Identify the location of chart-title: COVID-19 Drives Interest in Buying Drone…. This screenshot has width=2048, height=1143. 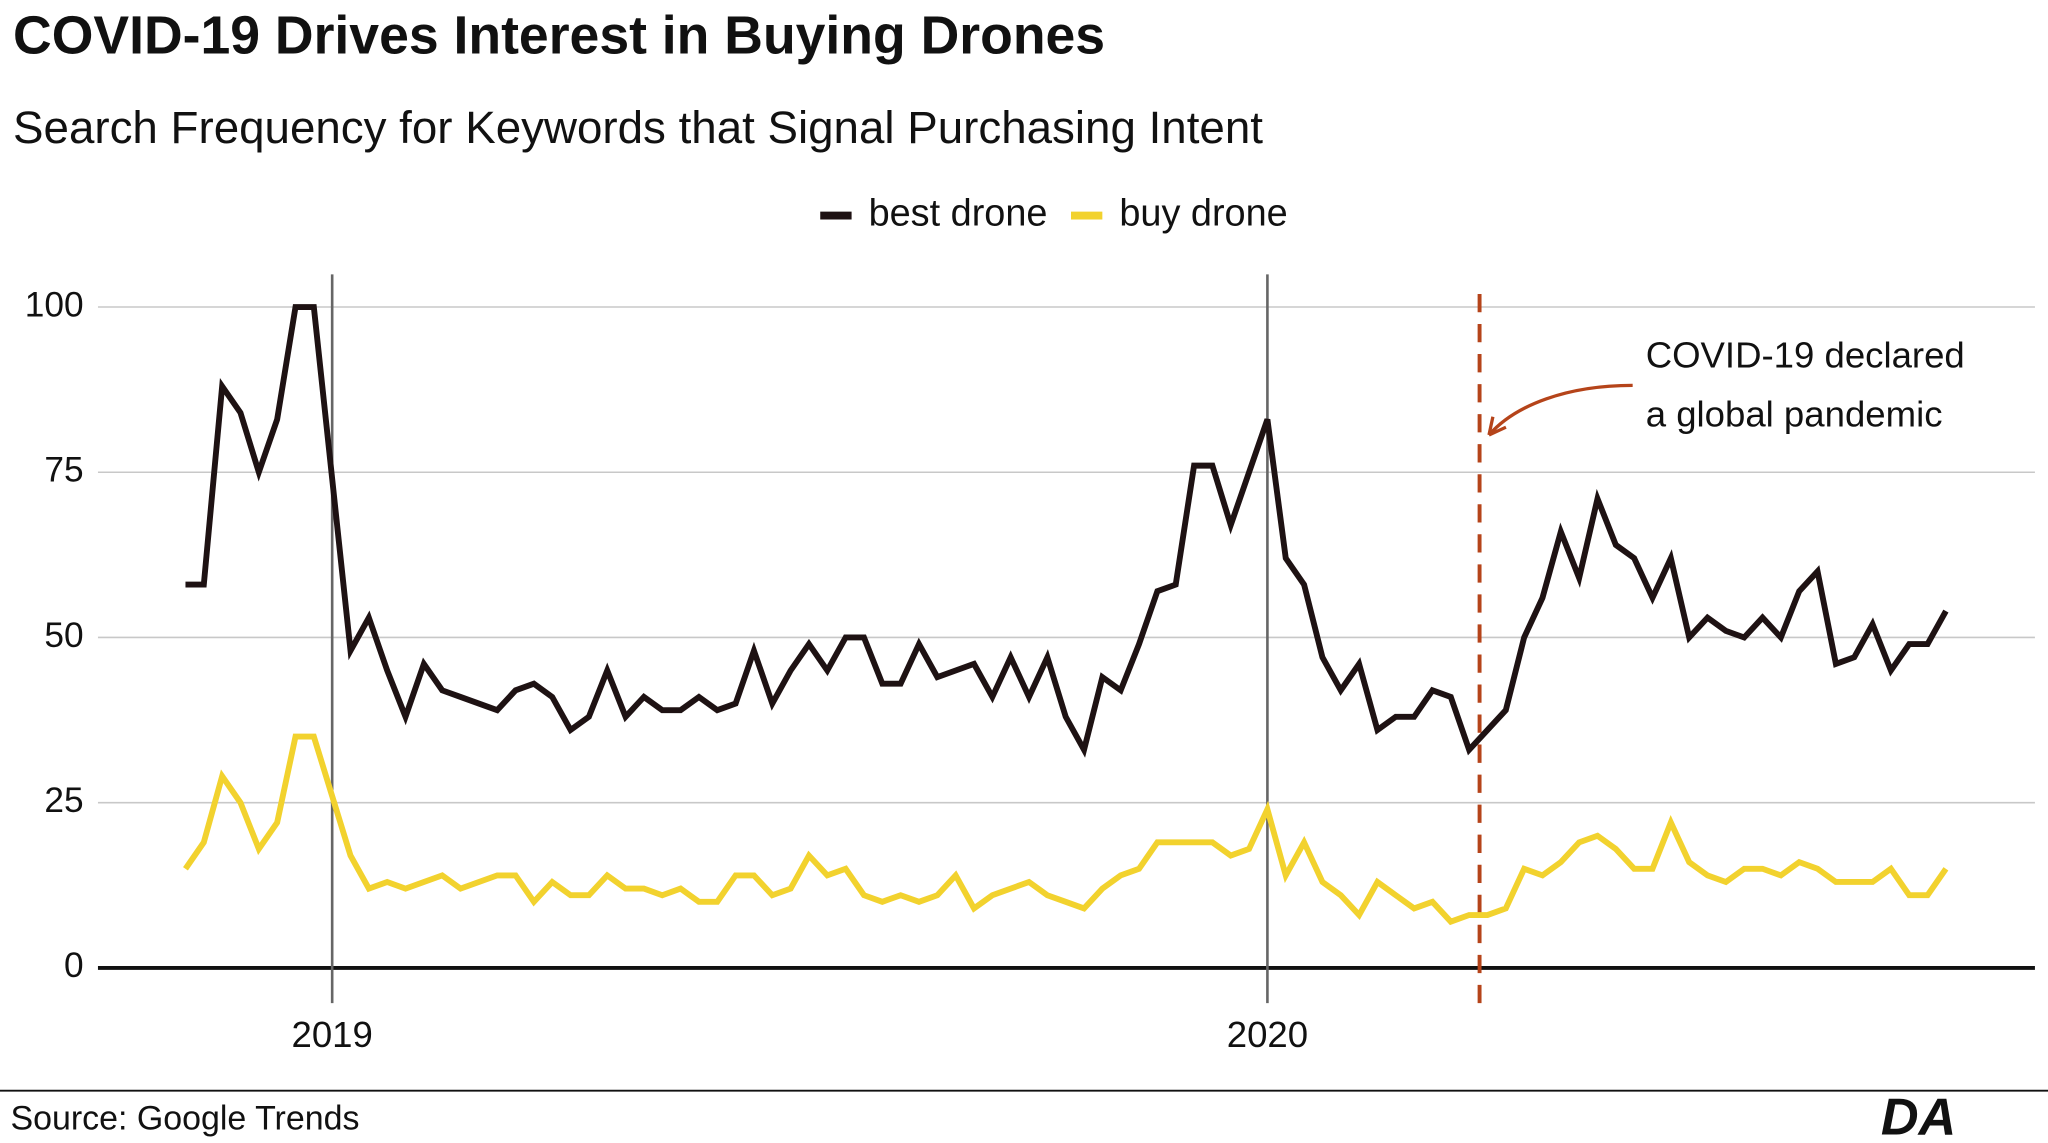
(559, 35).